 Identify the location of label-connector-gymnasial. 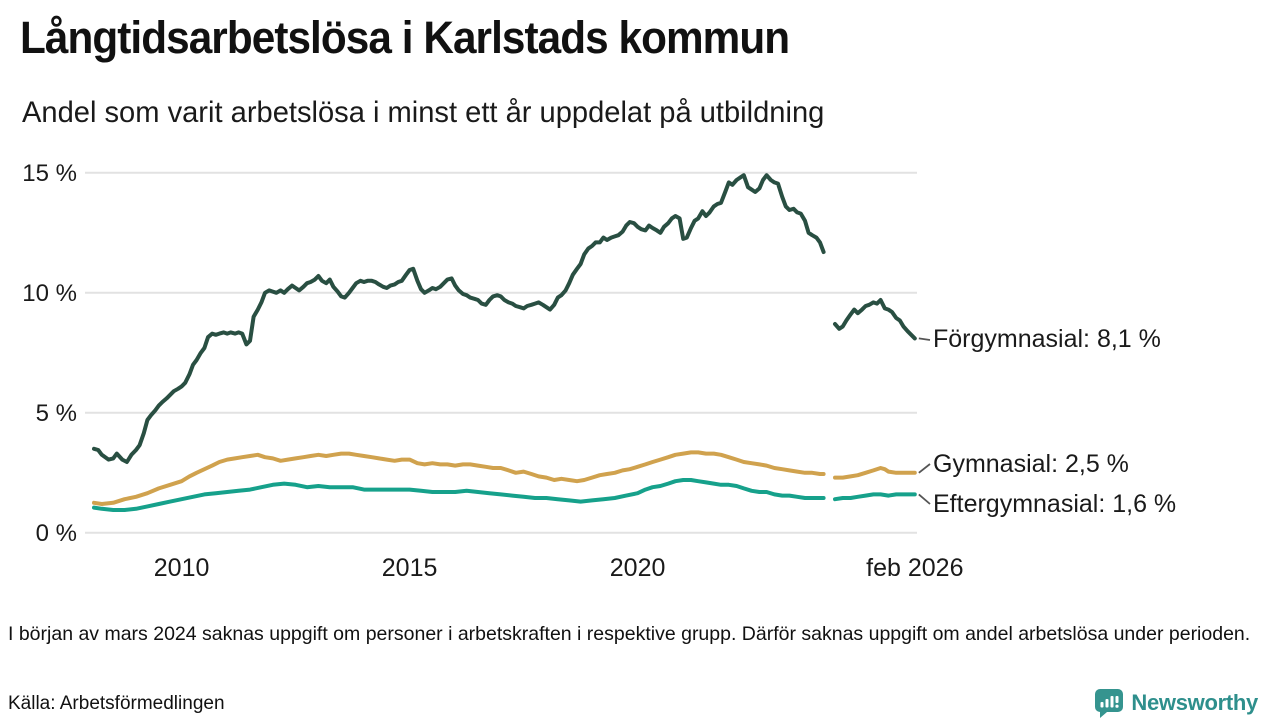
(924, 468).